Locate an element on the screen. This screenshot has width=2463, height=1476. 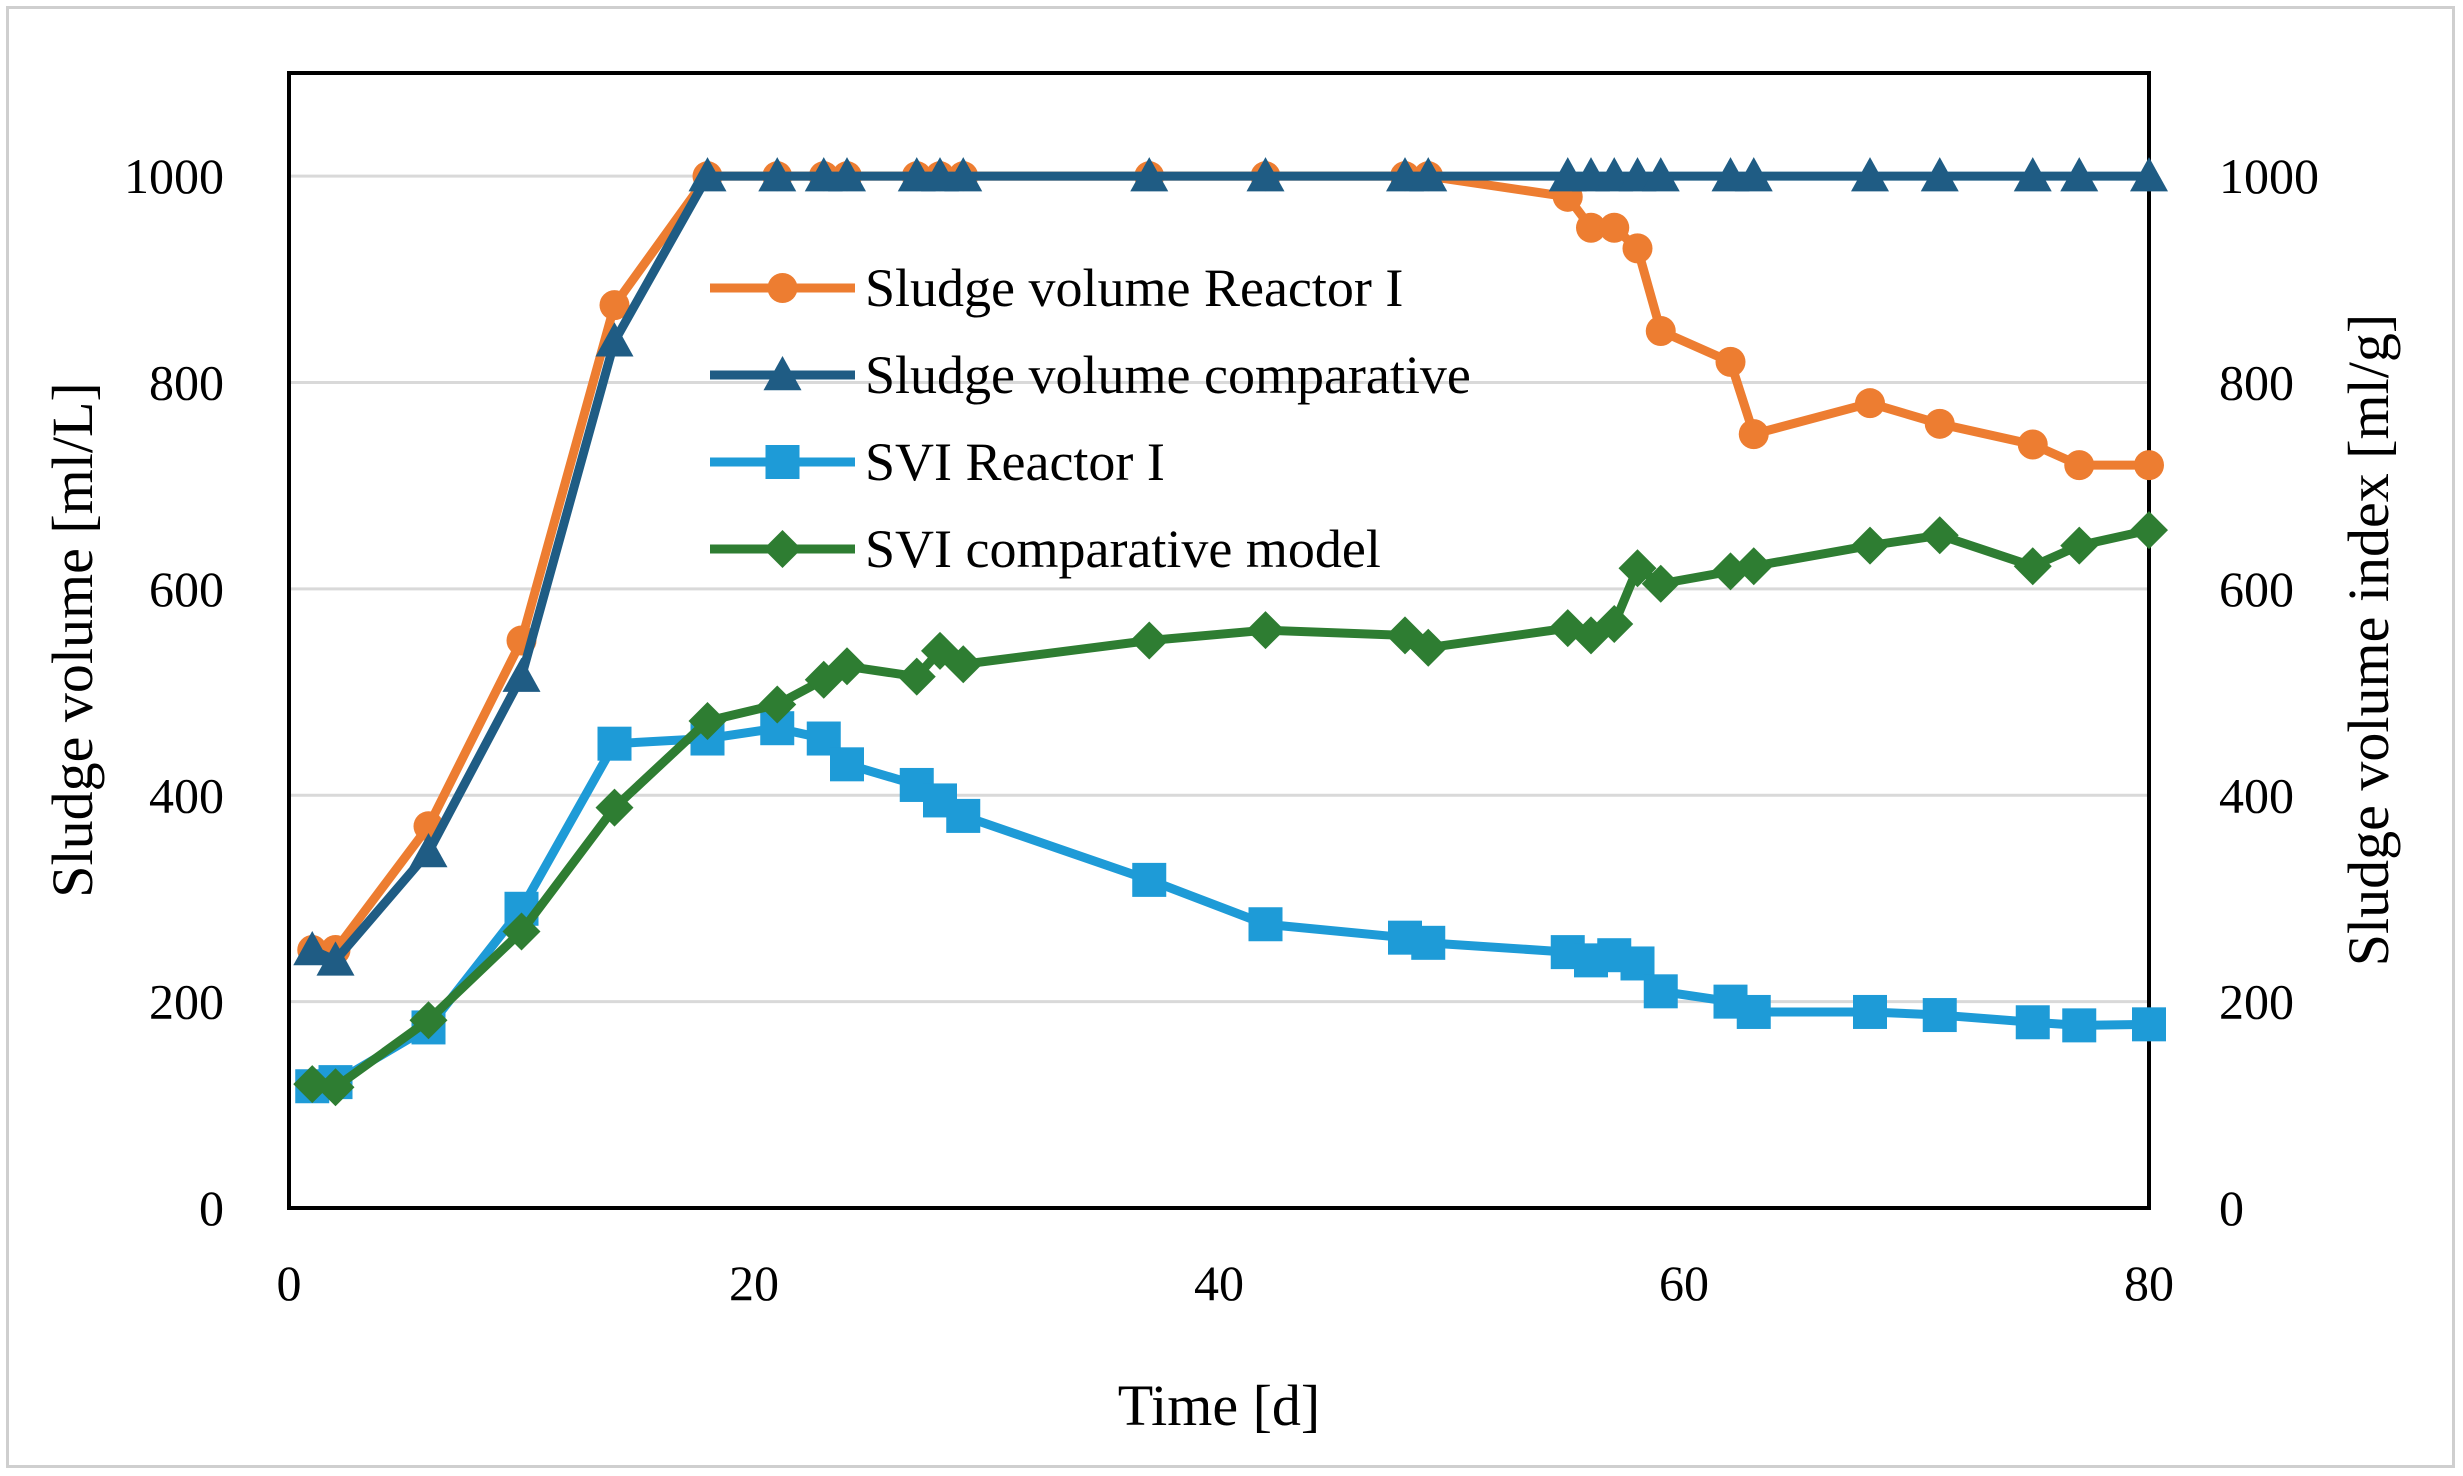
y-tick-label: 600 is located at coordinates (186, 589).